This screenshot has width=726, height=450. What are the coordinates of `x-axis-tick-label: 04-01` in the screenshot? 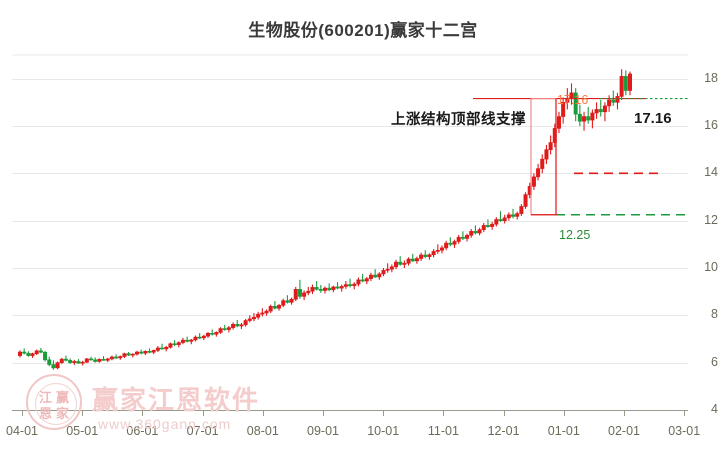 It's located at (22, 431).